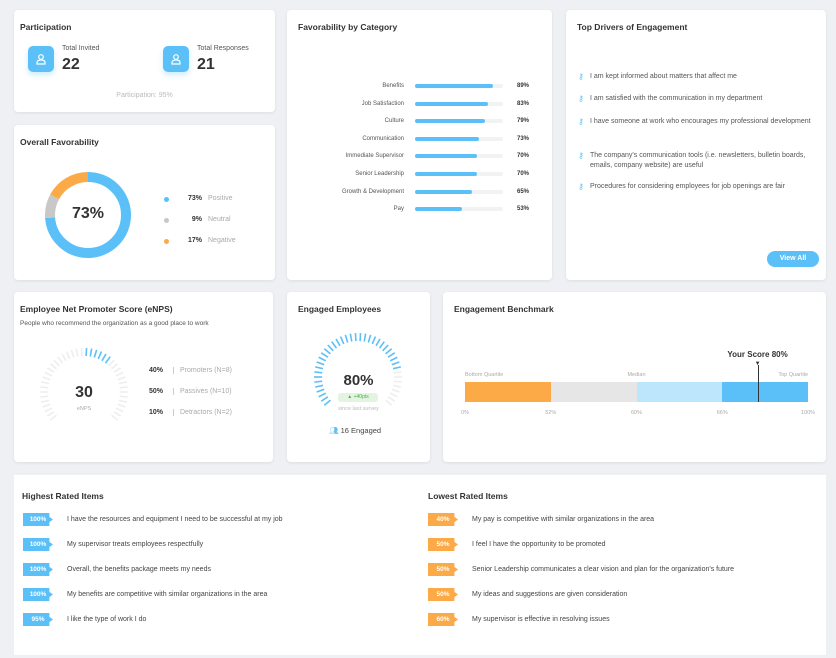 This screenshot has height=658, width=836. What do you see at coordinates (374, 156) in the screenshot?
I see `category-label: Immediate Supervisor` at bounding box center [374, 156].